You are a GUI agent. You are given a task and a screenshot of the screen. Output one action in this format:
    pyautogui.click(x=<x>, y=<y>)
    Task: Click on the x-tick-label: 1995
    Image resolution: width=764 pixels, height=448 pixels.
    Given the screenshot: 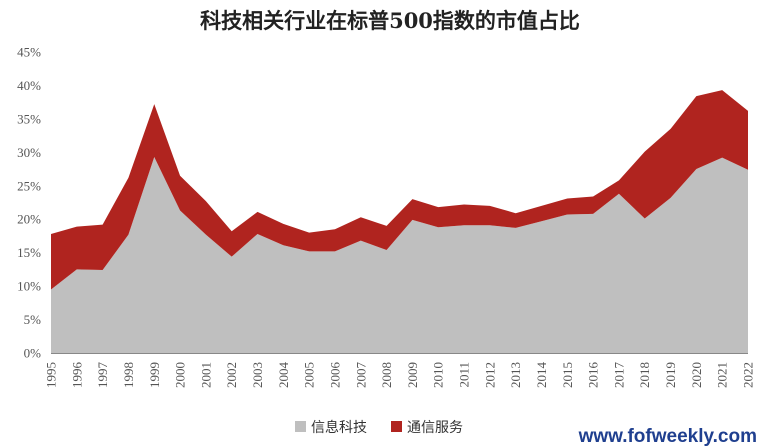 What is the action you would take?
    pyautogui.click(x=51, y=375)
    